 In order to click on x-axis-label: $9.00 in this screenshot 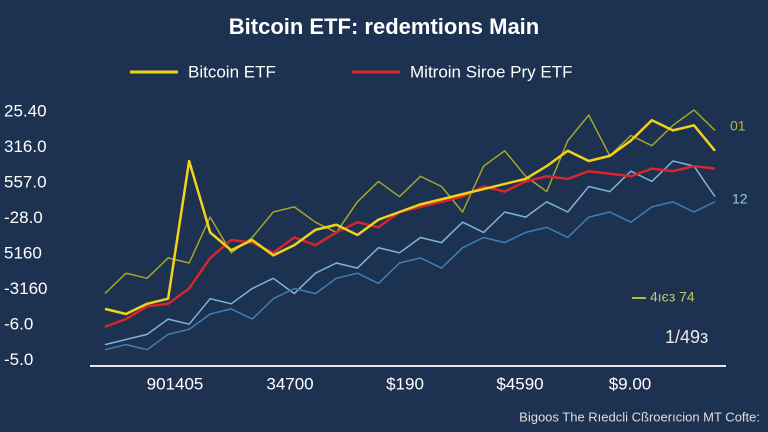, I will do `click(630, 383)`.